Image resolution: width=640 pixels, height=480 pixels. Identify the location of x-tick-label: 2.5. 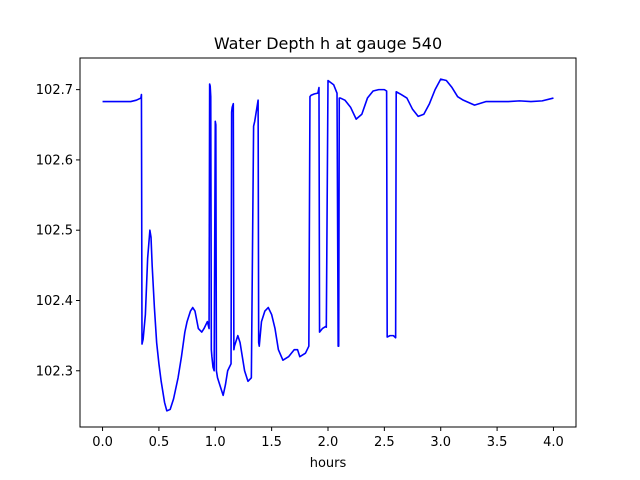
(384, 442).